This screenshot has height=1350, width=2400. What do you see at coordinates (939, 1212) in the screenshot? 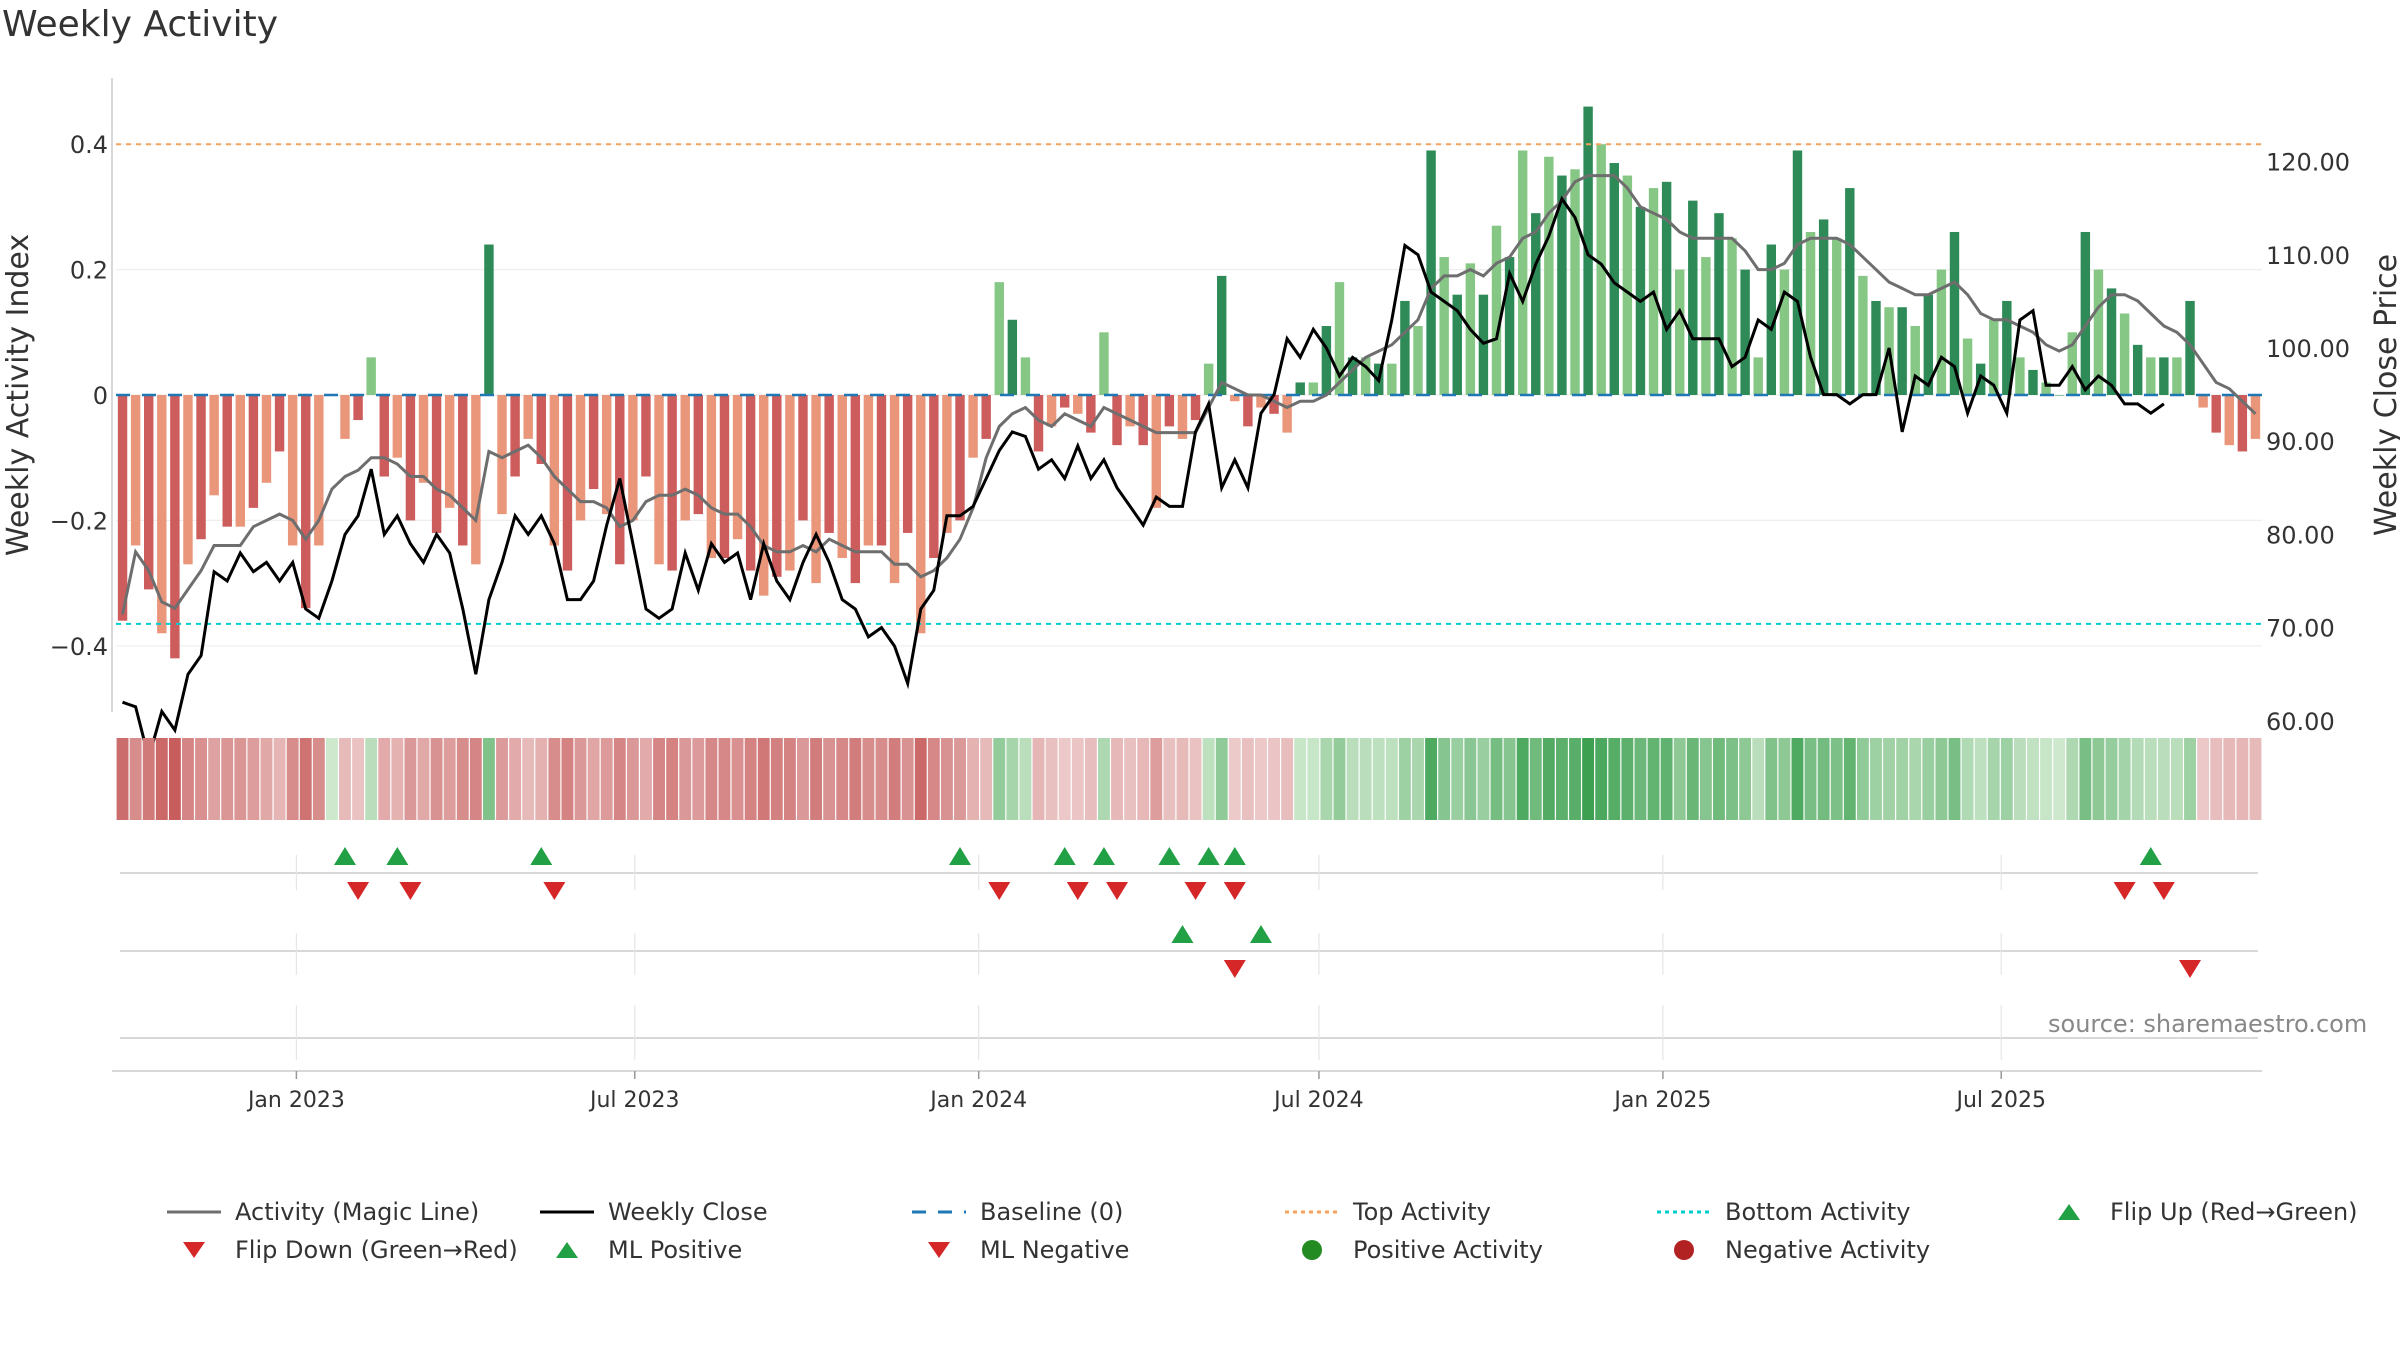
I see `baseline-dash-icon` at bounding box center [939, 1212].